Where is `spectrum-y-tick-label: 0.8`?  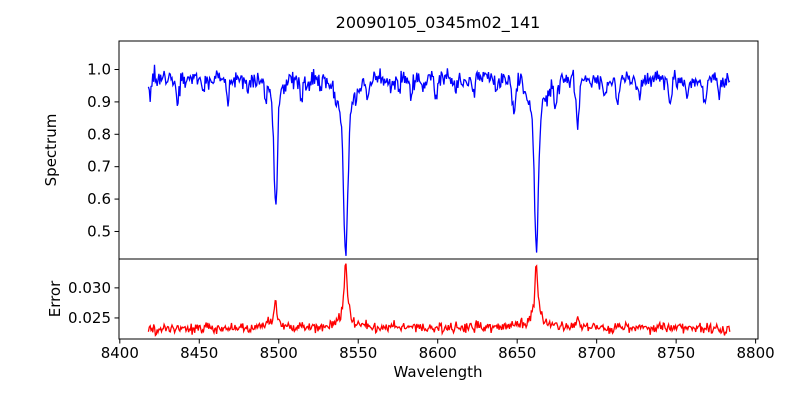 spectrum-y-tick-label: 0.8 is located at coordinates (99, 134).